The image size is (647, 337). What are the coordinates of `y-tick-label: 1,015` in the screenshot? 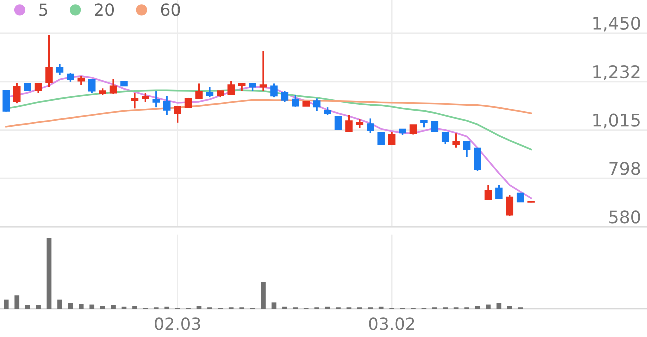 It's located at (617, 121).